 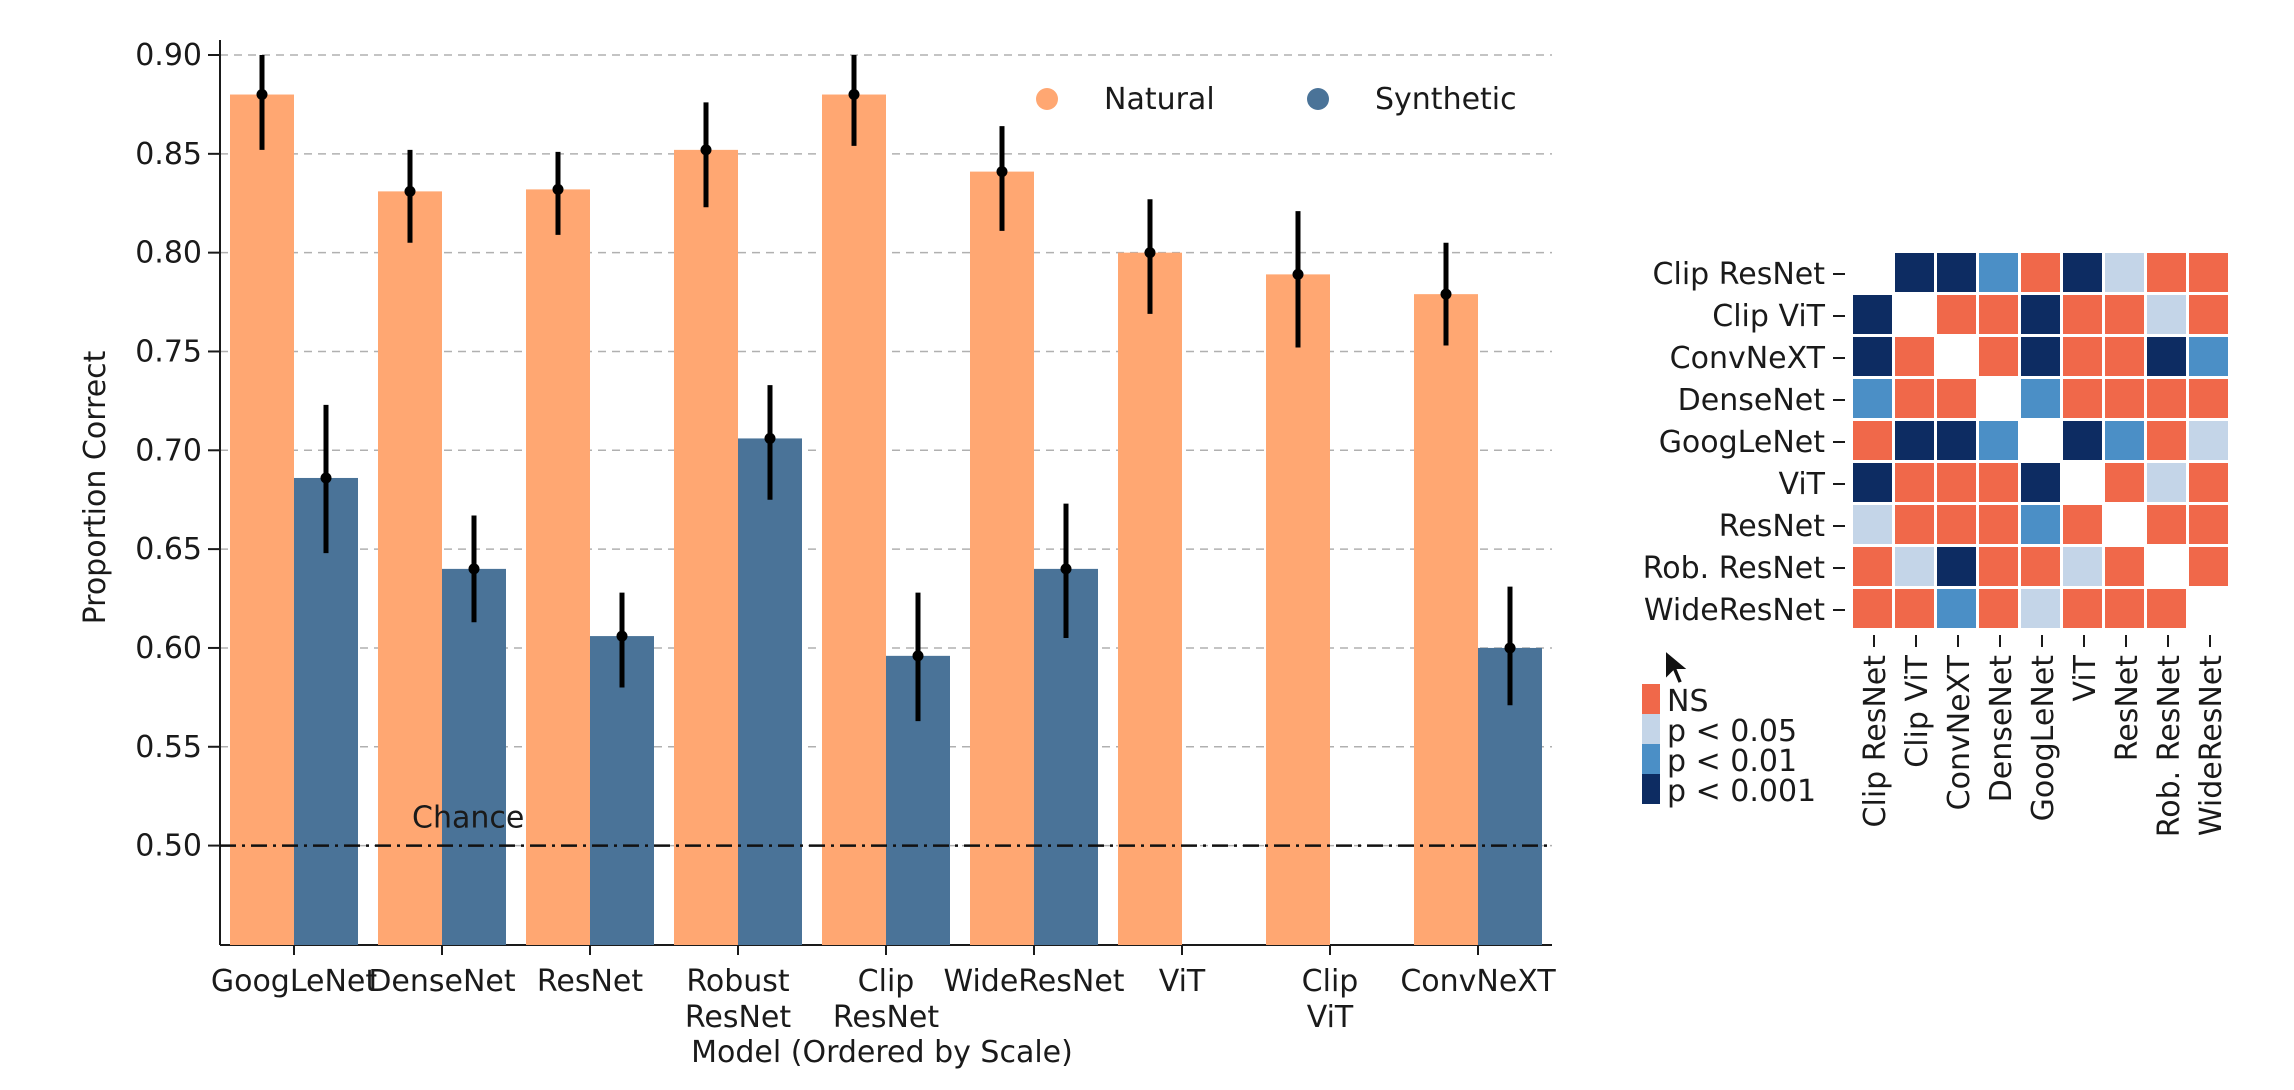 I want to click on heatmap-row-label: Clip ViT, so click(x=1768, y=316).